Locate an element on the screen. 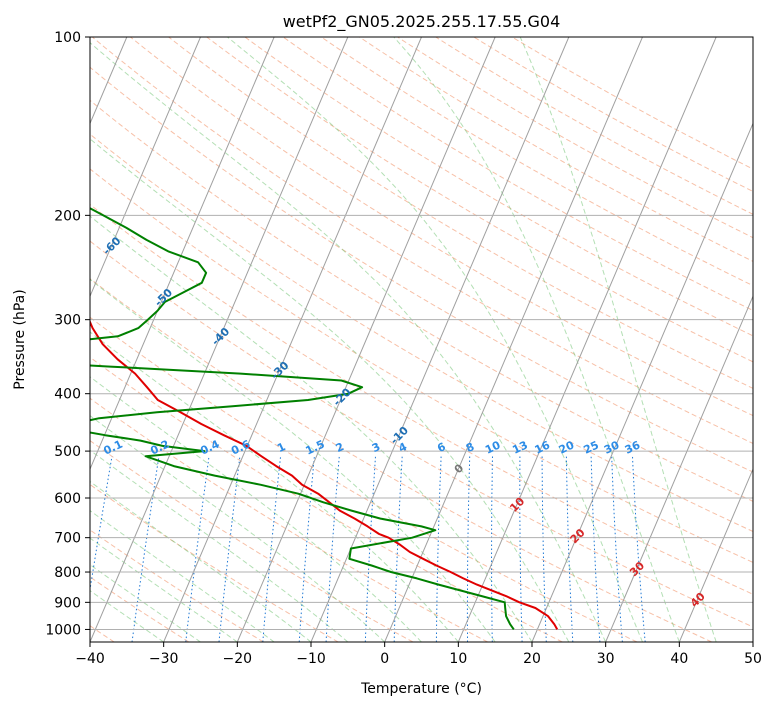  x-tick-label: 10 is located at coordinates (458, 659).